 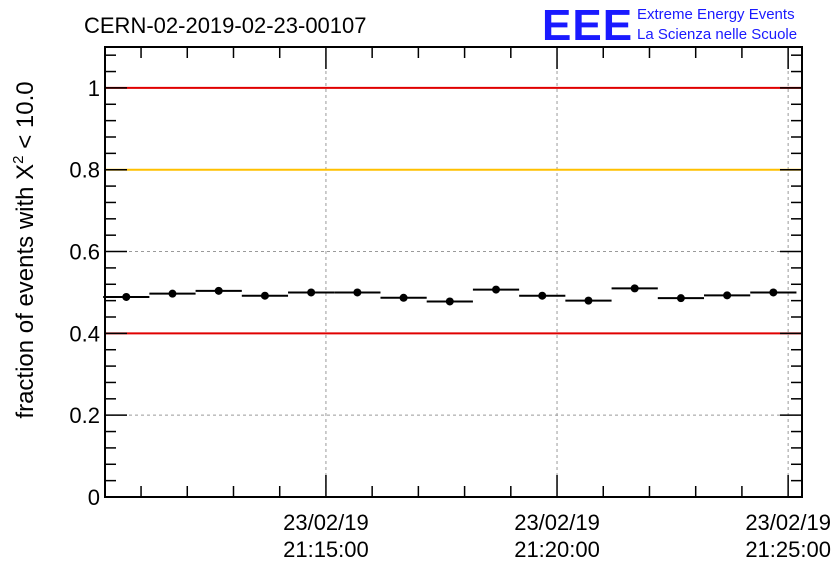 What do you see at coordinates (326, 549) in the screenshot?
I see `x-tick-label-time: 21:15:00` at bounding box center [326, 549].